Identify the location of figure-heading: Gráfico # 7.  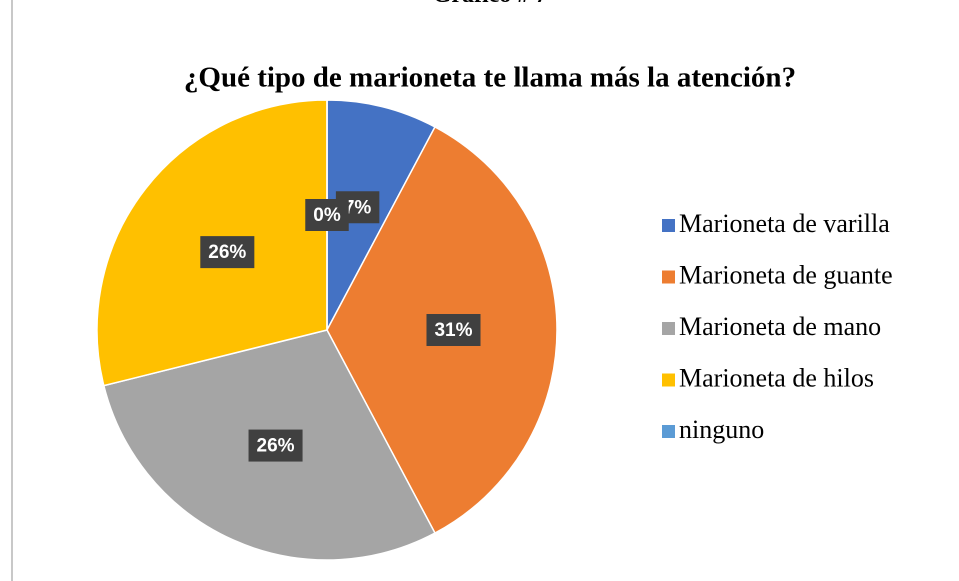
(490, 4).